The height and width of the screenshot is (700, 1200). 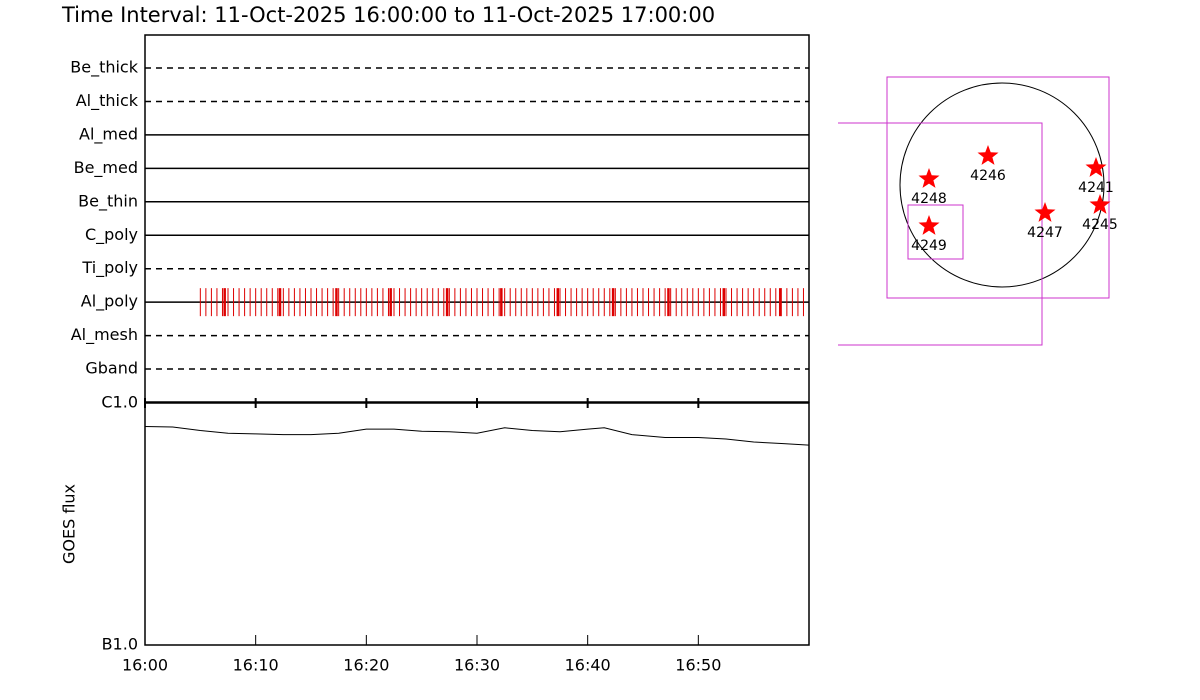 I want to click on goes-curve, so click(x=477, y=436).